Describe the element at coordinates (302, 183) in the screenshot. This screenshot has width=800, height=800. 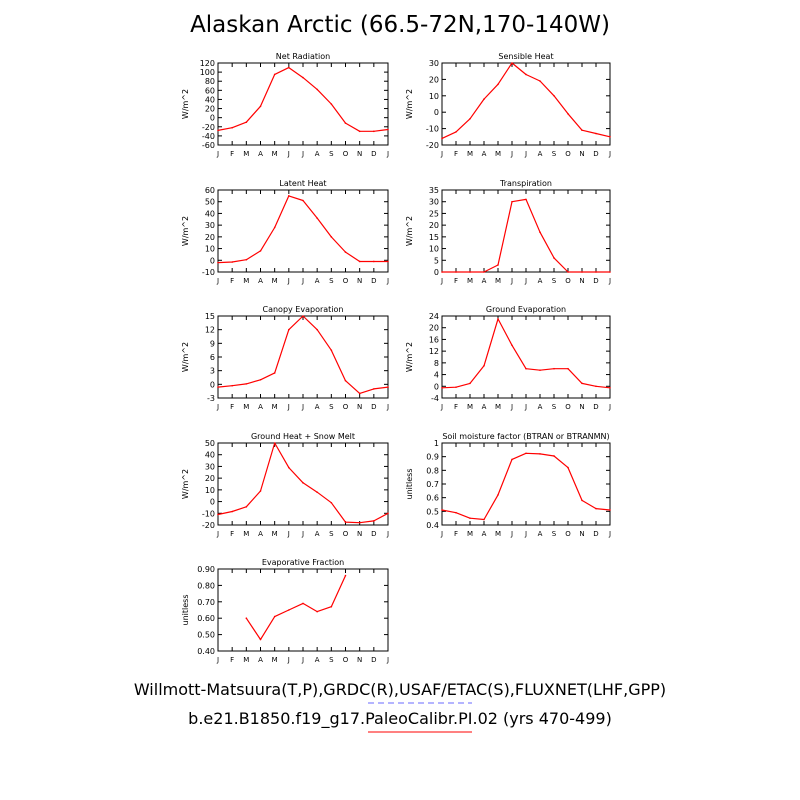
I see `panel-title: Latent Heat` at that location.